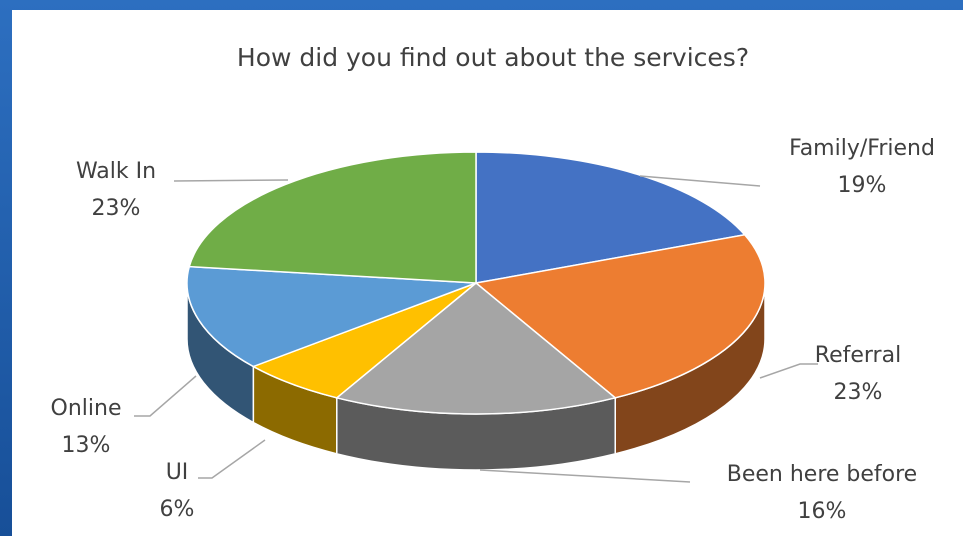 This screenshot has width=963, height=536. What do you see at coordinates (822, 511) in the screenshot?
I see `slice-percent-label: 16%` at bounding box center [822, 511].